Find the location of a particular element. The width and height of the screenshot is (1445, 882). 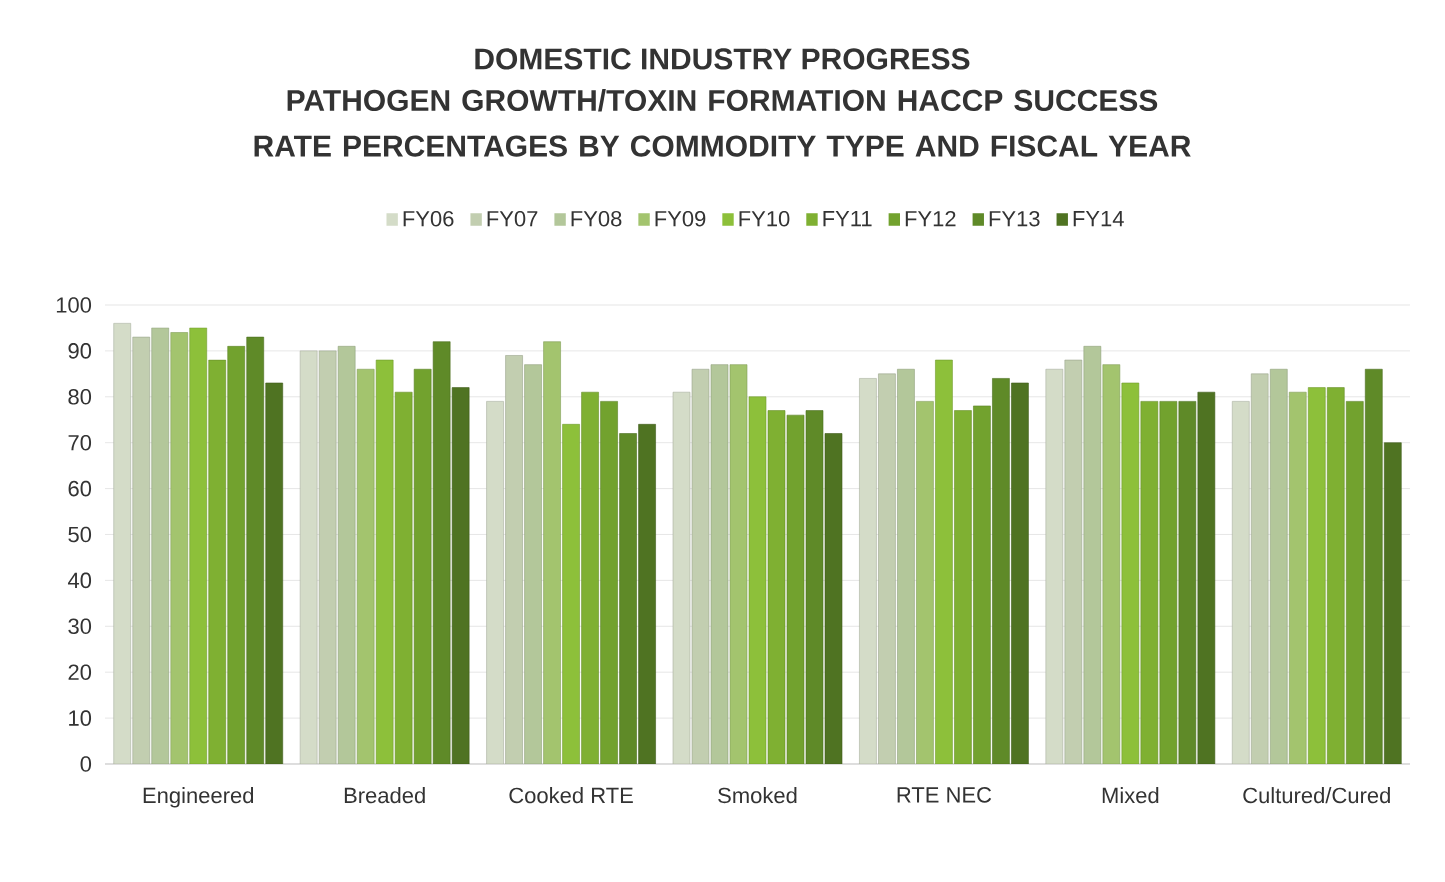

legend-label: FY09 is located at coordinates (680, 218).